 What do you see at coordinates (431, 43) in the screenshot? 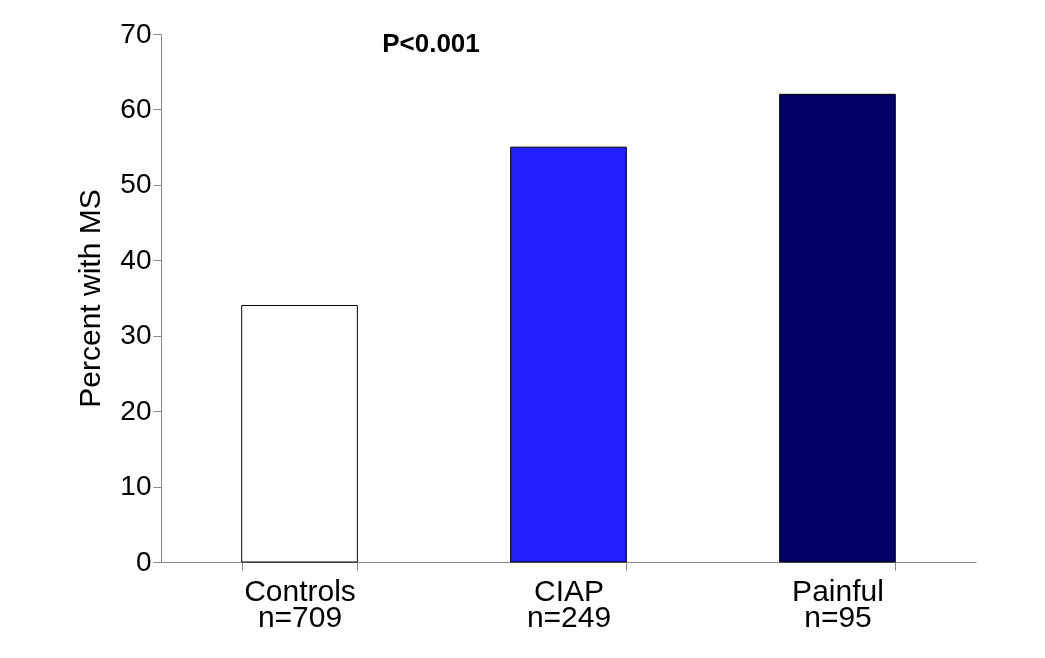
I see `annotation: P<0.001` at bounding box center [431, 43].